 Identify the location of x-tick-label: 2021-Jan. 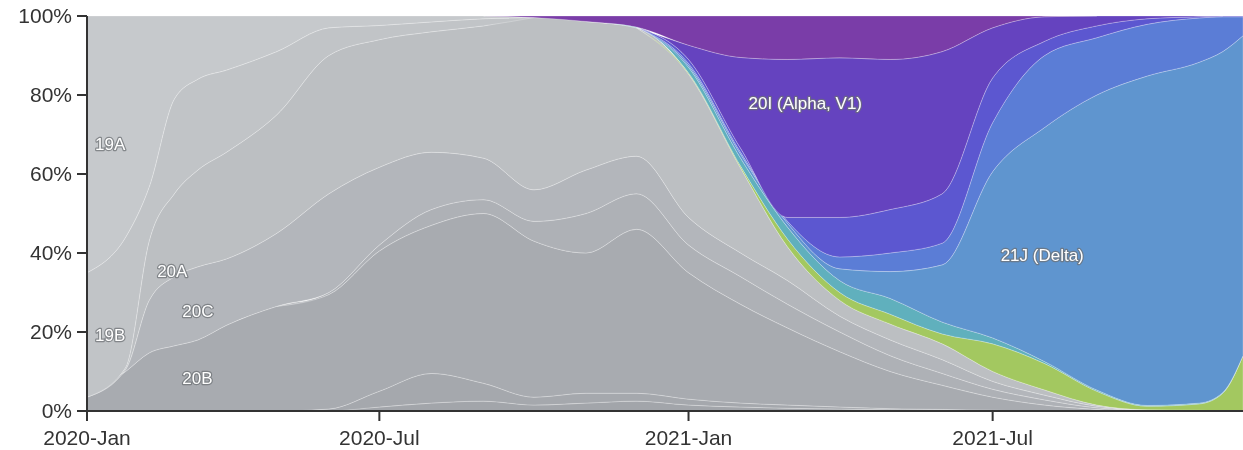
(688, 438).